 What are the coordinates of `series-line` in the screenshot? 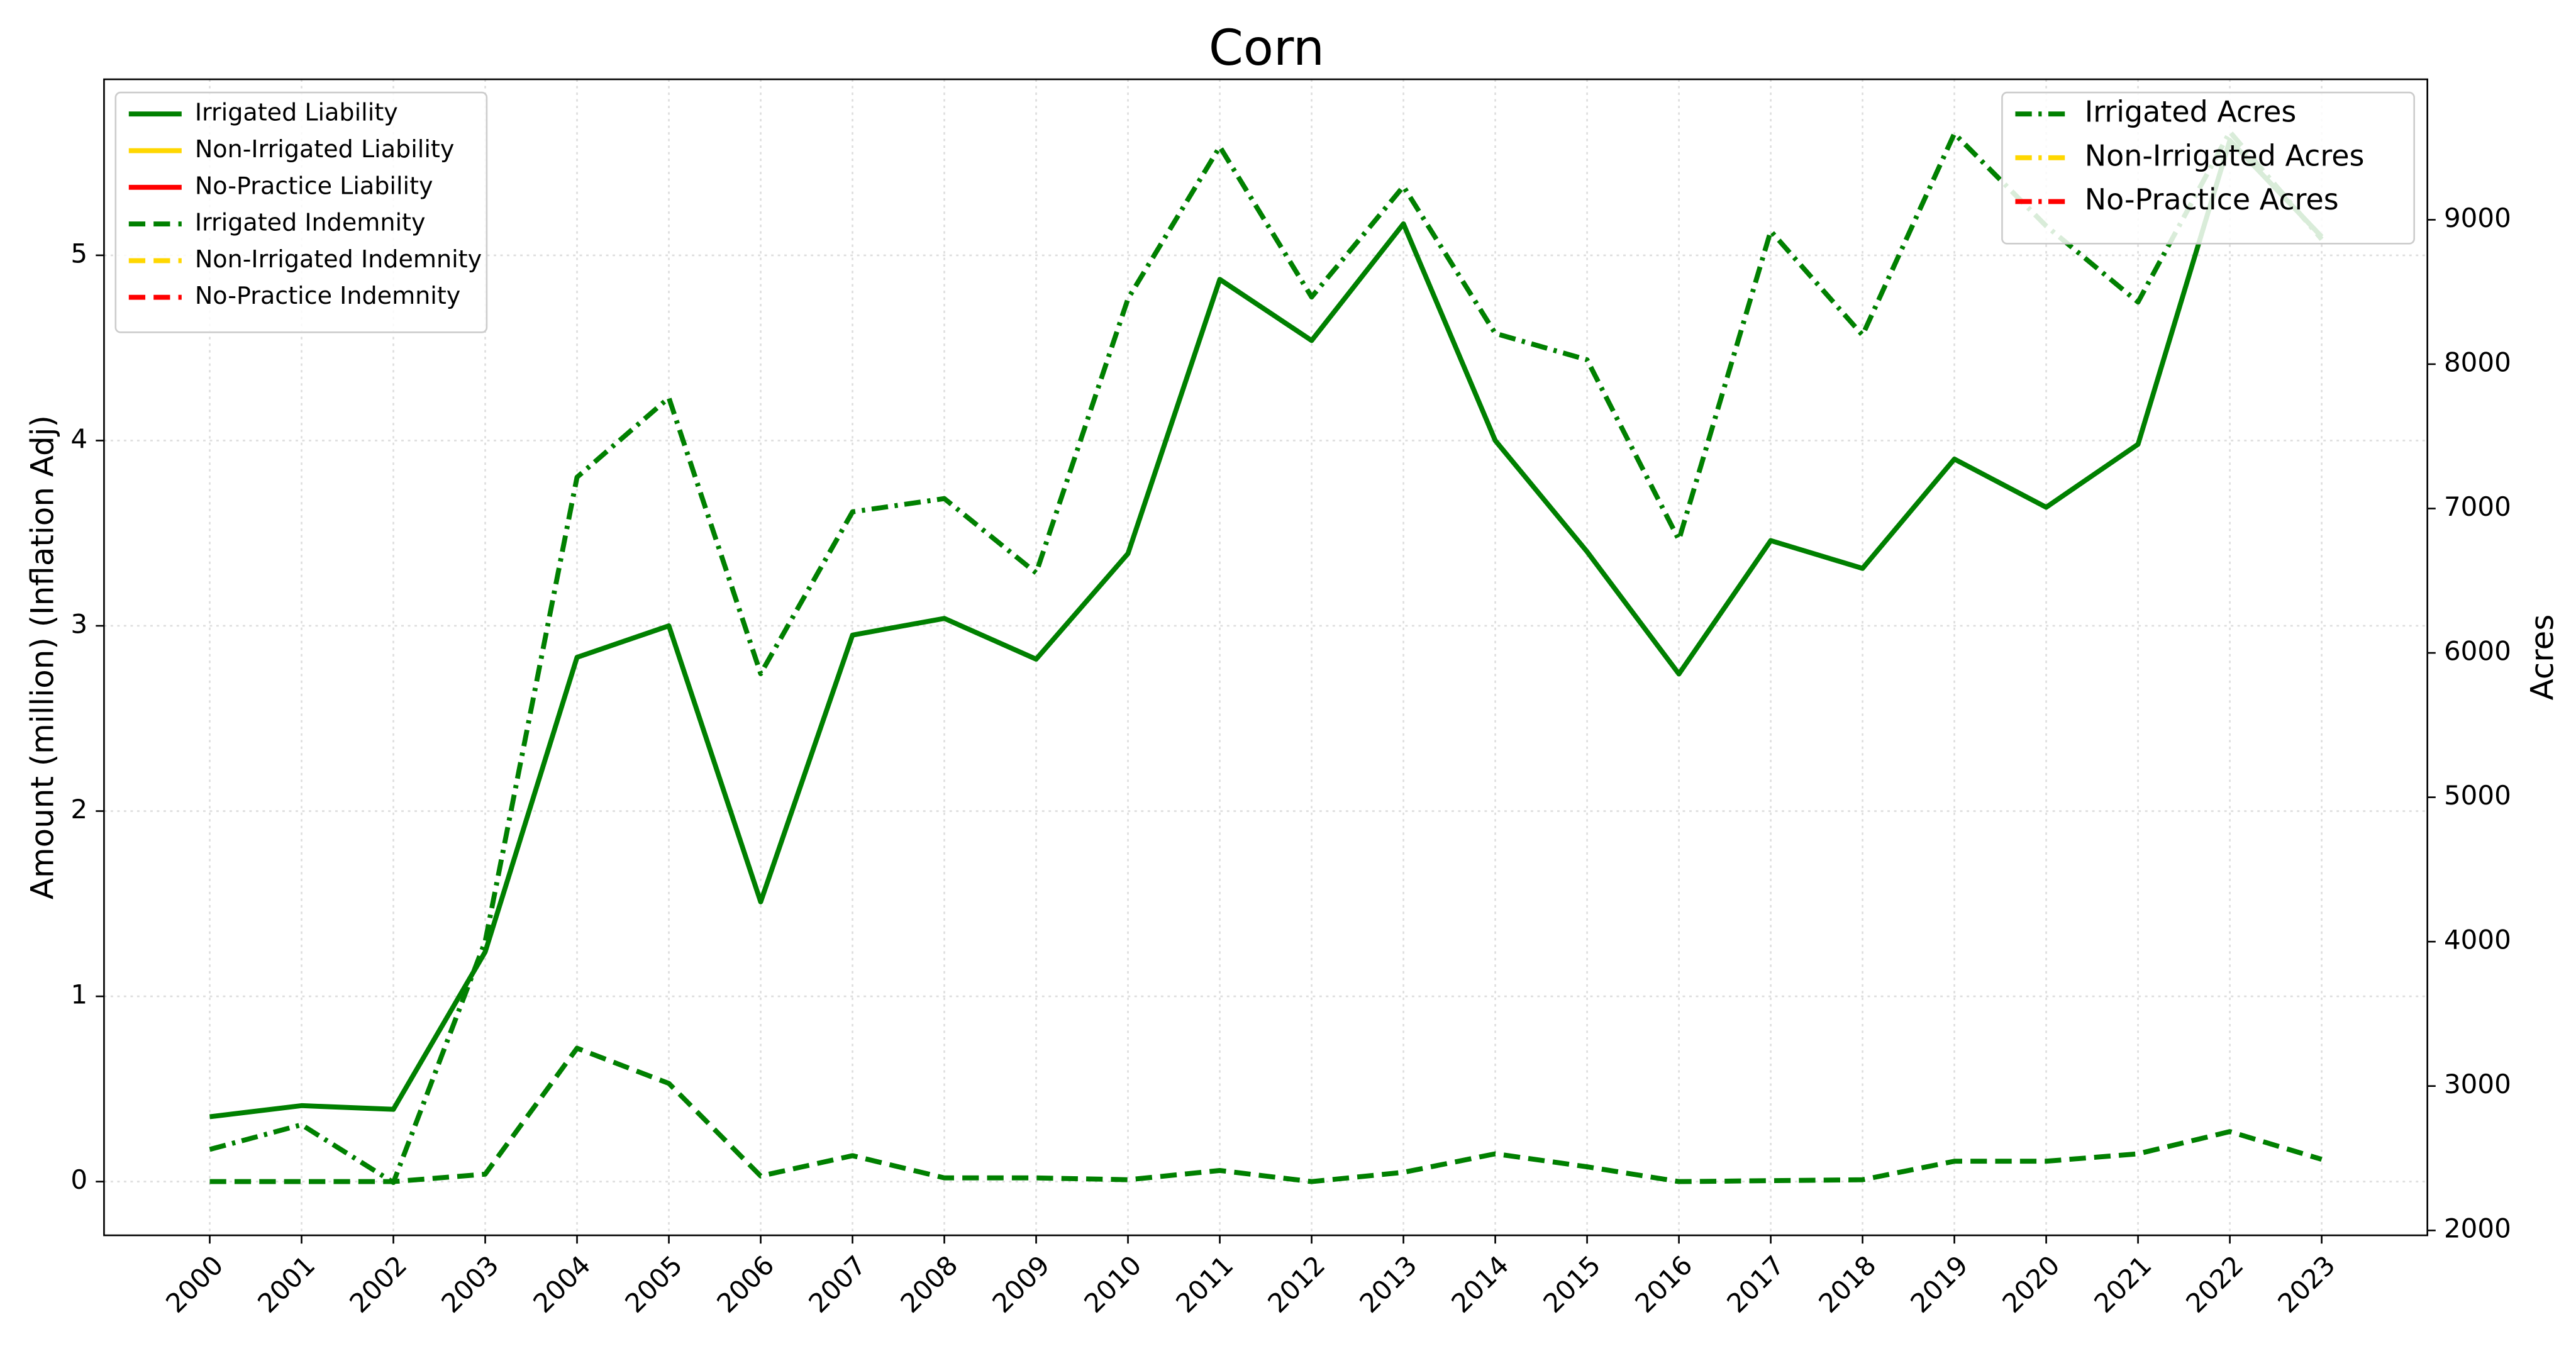 It's located at (1266, 1114).